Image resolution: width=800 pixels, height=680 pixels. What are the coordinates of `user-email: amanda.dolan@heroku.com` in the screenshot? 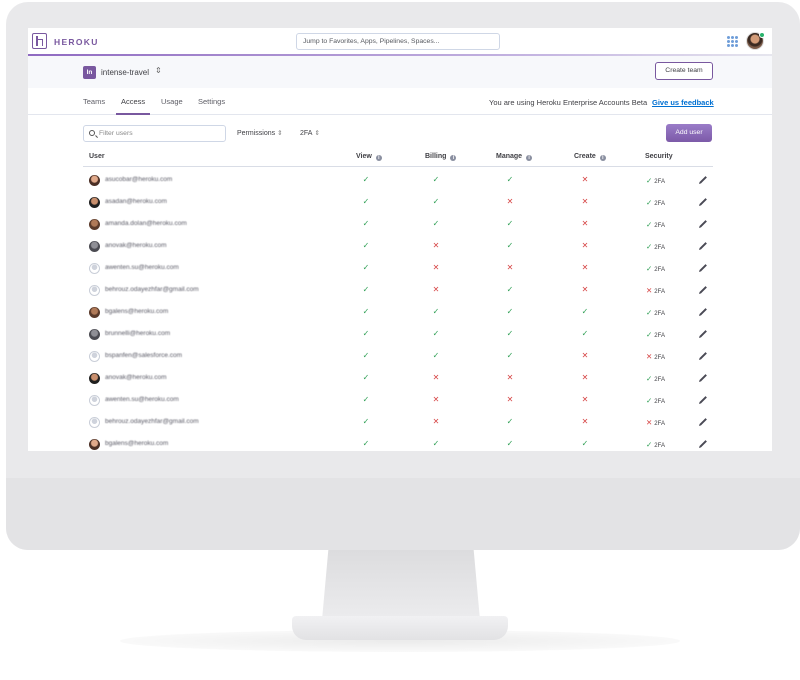 It's located at (146, 223).